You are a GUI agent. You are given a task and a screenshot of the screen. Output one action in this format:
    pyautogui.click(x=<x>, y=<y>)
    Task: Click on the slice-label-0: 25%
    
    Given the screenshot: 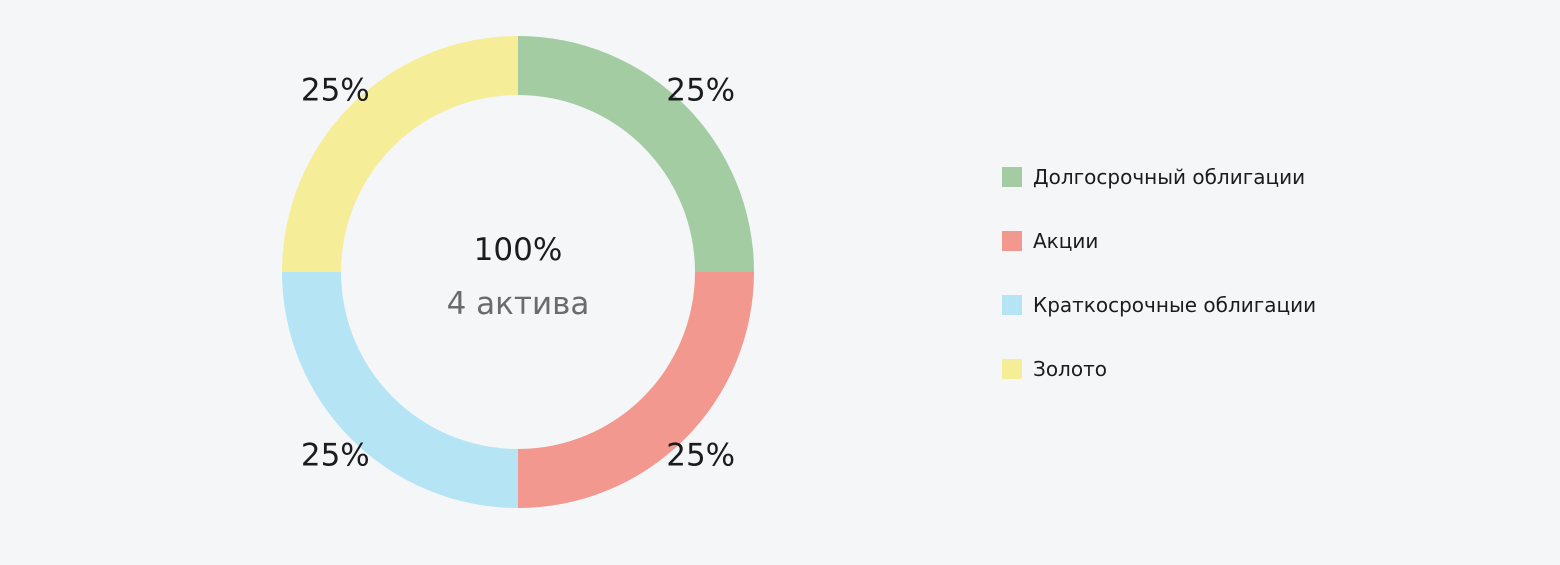 What is the action you would take?
    pyautogui.click(x=700, y=90)
    